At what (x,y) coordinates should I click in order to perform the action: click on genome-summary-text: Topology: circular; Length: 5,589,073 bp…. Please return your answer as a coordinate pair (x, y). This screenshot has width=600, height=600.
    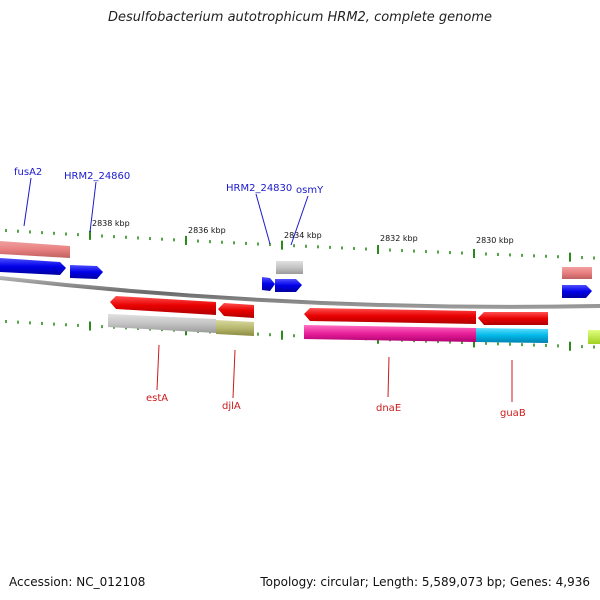
    Looking at the image, I should click on (425, 582).